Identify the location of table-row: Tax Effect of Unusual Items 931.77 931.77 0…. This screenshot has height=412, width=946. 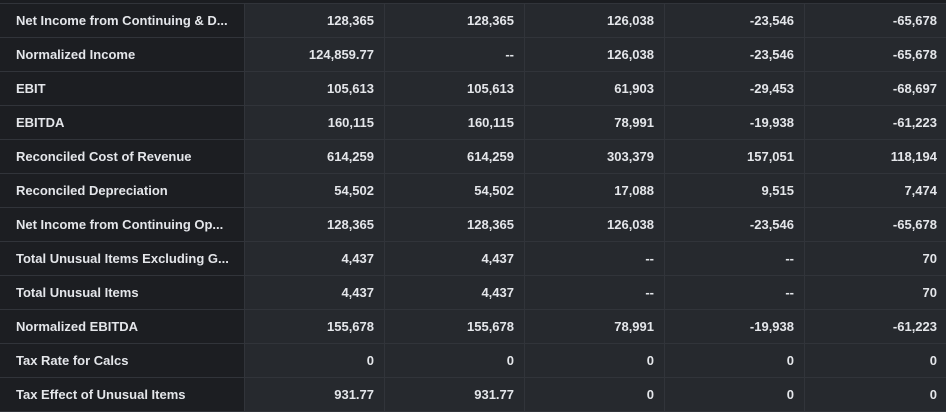
(473, 395).